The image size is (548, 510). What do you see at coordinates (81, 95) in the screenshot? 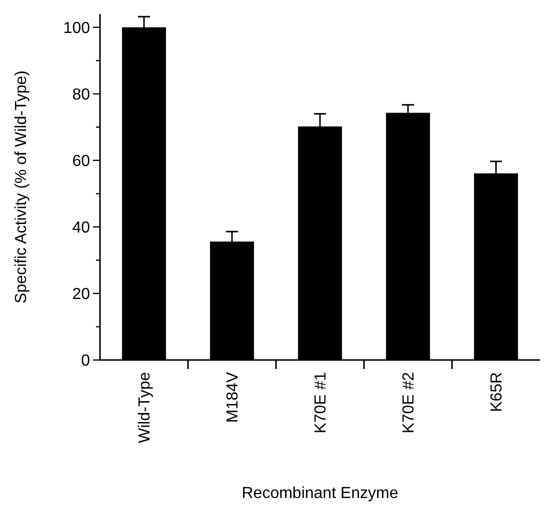
I see `y-tick-label: 80` at bounding box center [81, 95].